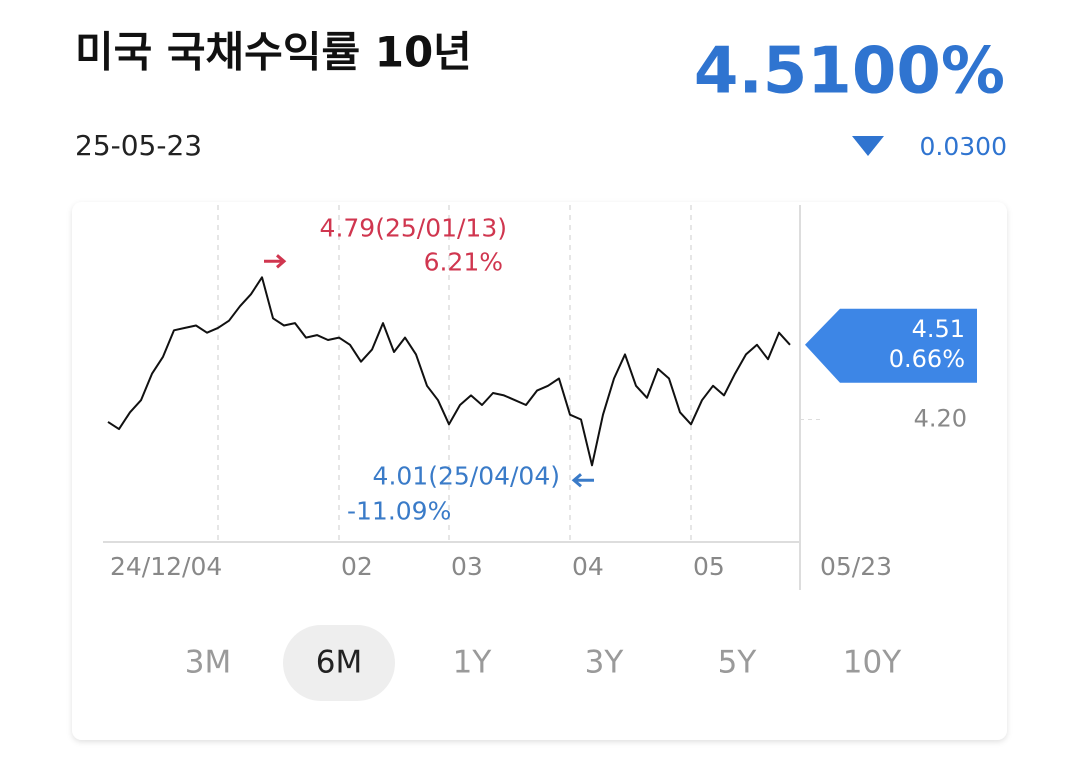 This screenshot has width=1080, height=774. Describe the element at coordinates (963, 146) in the screenshot. I see `change: 0.0300` at that location.